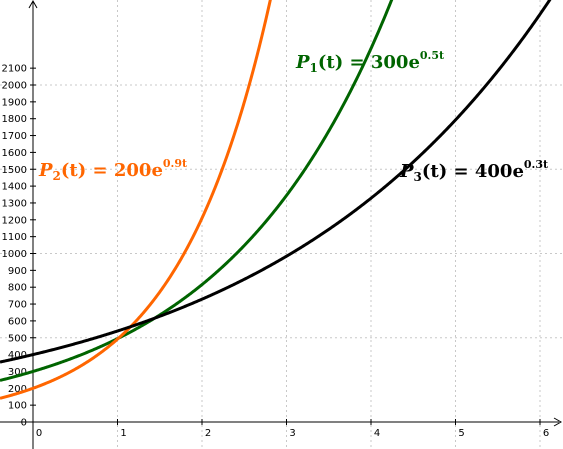  I want to click on equation-label-p1: P1(t) = 300e0.5t, so click(370, 62).